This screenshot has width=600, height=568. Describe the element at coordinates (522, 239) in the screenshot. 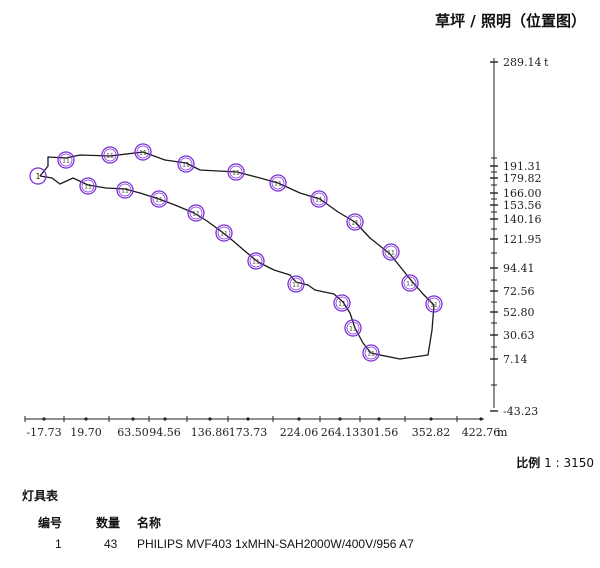

I see `y-tick-label: 121.95` at that location.